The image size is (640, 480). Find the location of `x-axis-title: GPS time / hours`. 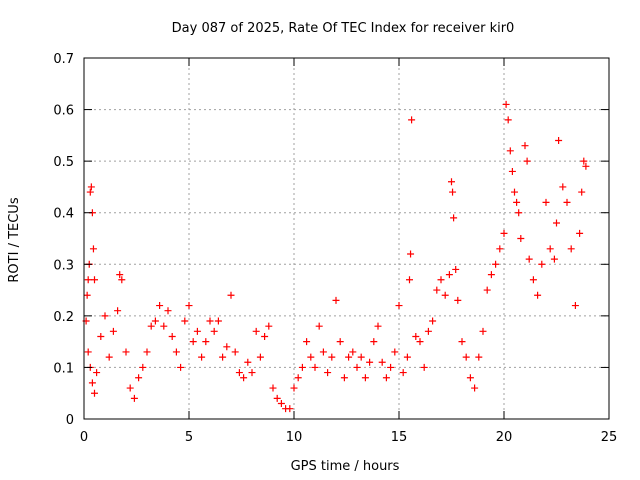

x-axis-title: GPS time / hours is located at coordinates (345, 466).